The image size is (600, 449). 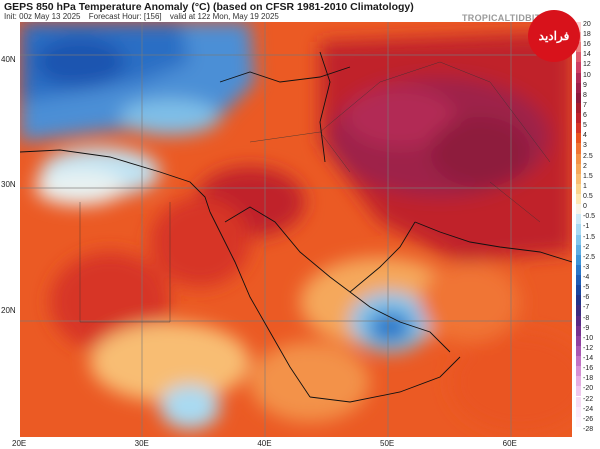 I want to click on colorbar-level: 7, so click(x=587, y=107).